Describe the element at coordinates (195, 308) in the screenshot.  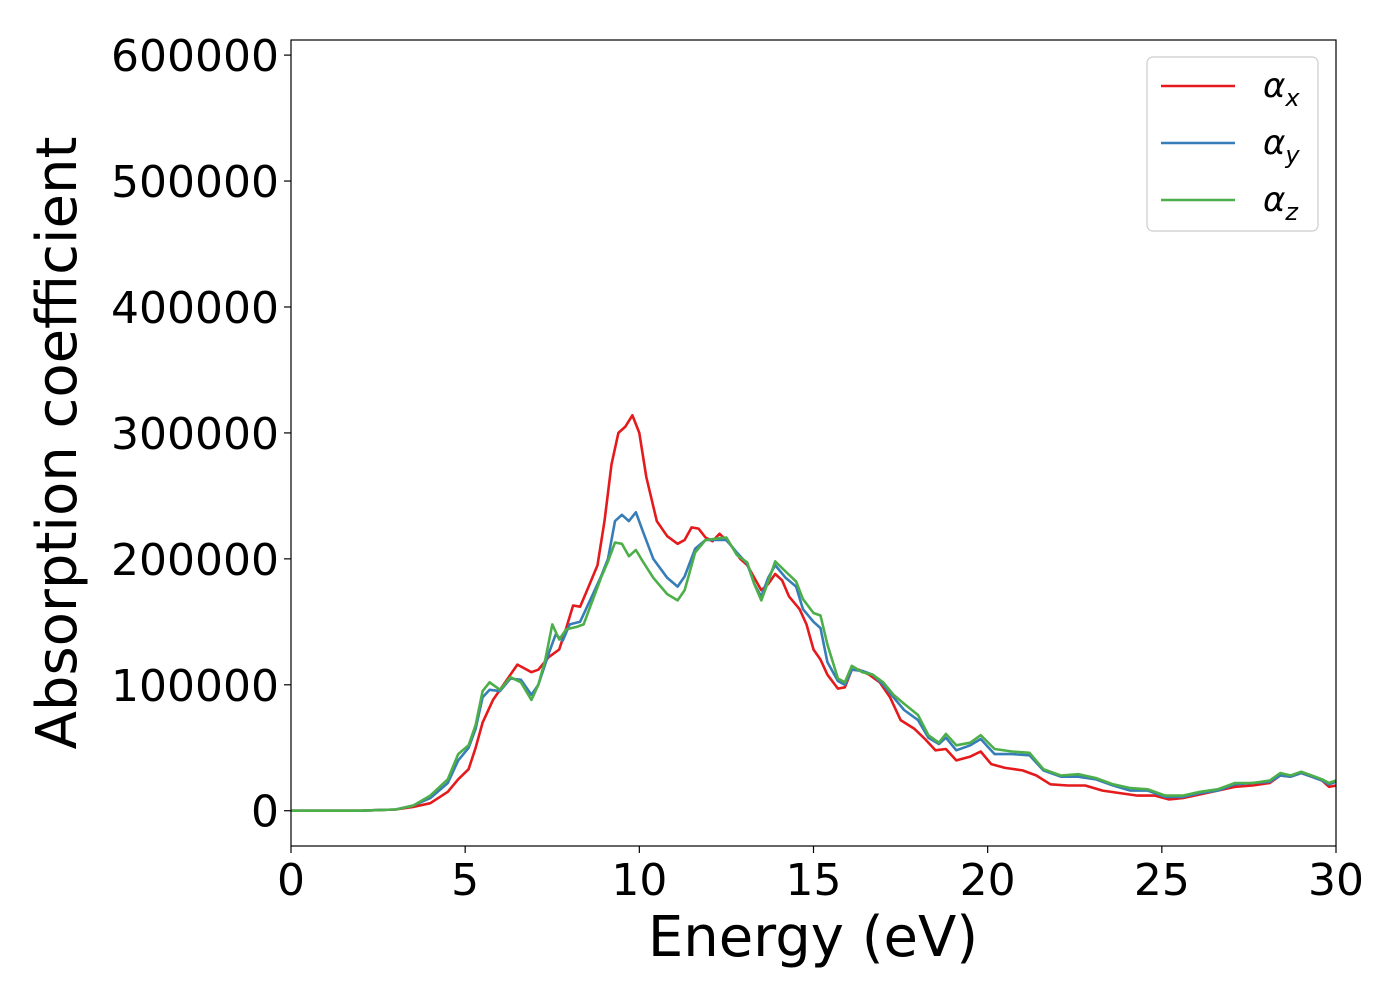
I see `y-tick-label: 400000` at that location.